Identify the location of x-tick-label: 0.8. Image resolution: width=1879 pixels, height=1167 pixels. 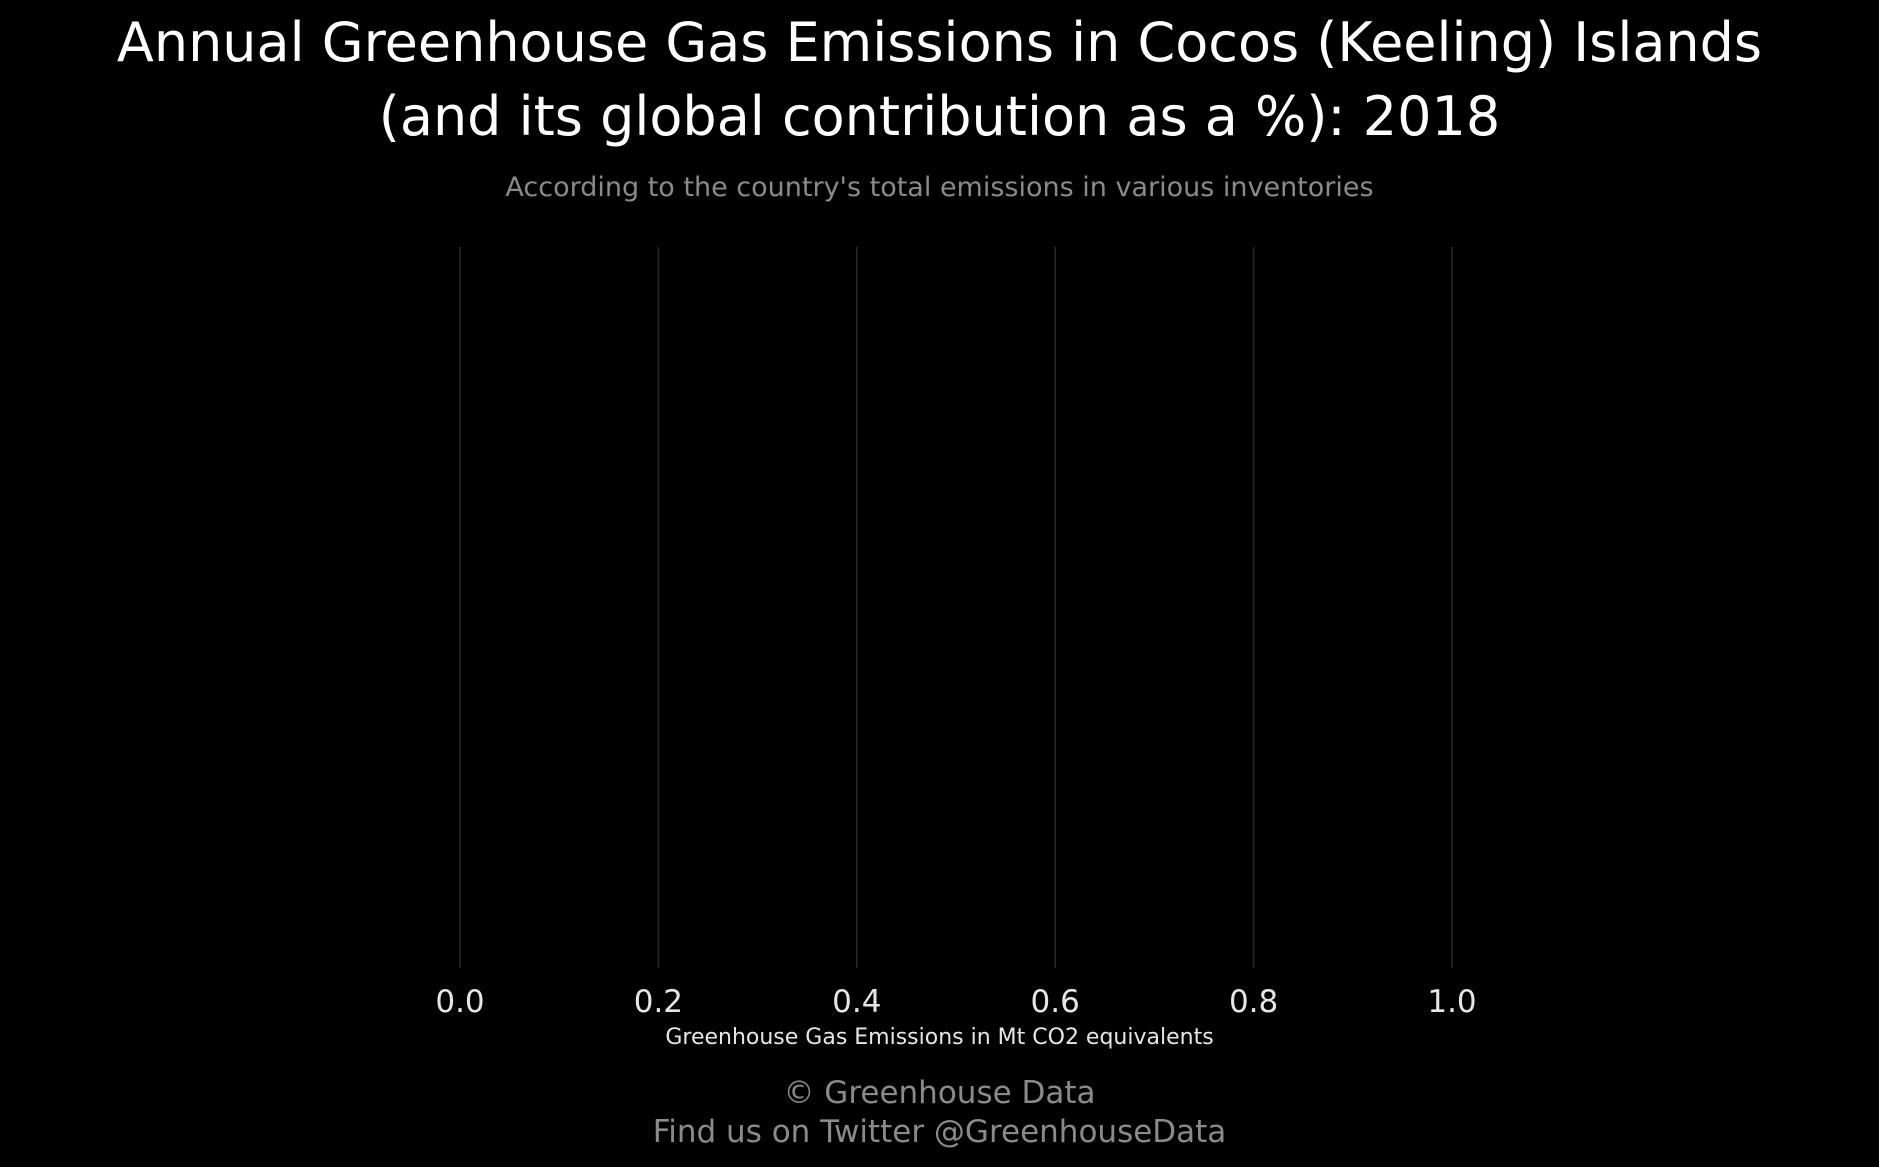
(1253, 1002).